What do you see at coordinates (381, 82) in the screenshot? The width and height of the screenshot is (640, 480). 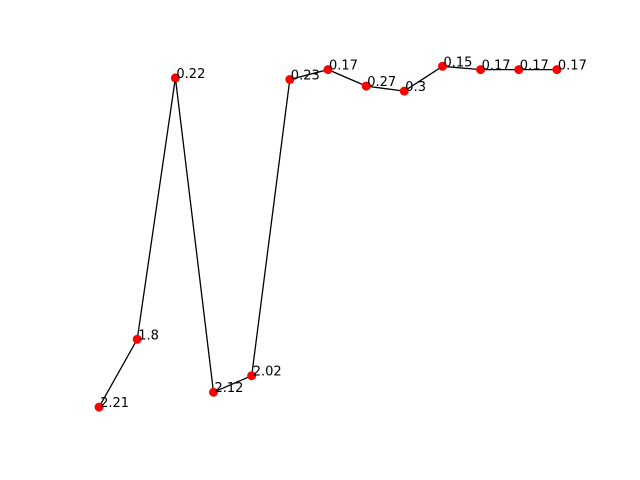 I see `data-label: 0.27` at bounding box center [381, 82].